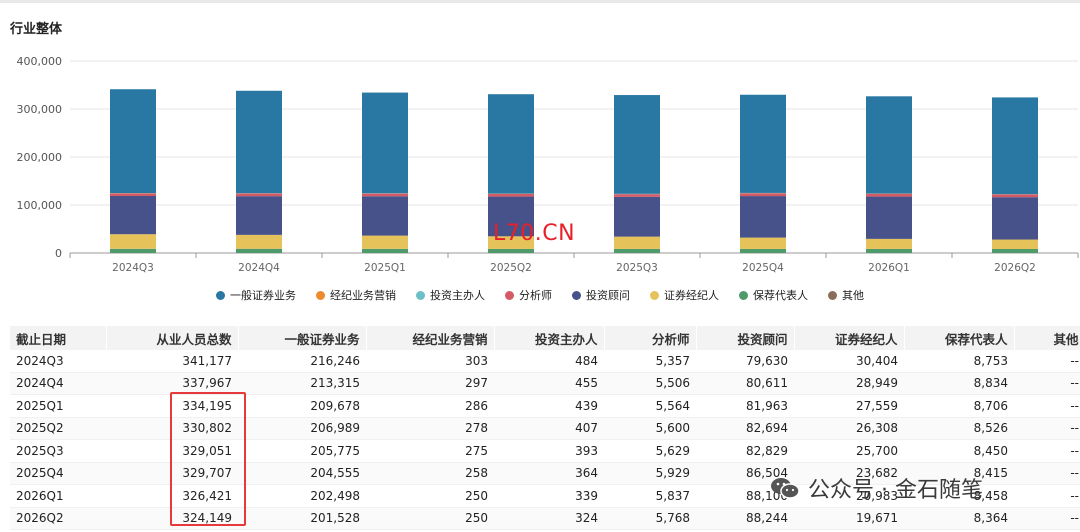 Image resolution: width=1080 pixels, height=532 pixels. What do you see at coordinates (849, 451) in the screenshot?
I see `table-cell: 25,700` at bounding box center [849, 451].